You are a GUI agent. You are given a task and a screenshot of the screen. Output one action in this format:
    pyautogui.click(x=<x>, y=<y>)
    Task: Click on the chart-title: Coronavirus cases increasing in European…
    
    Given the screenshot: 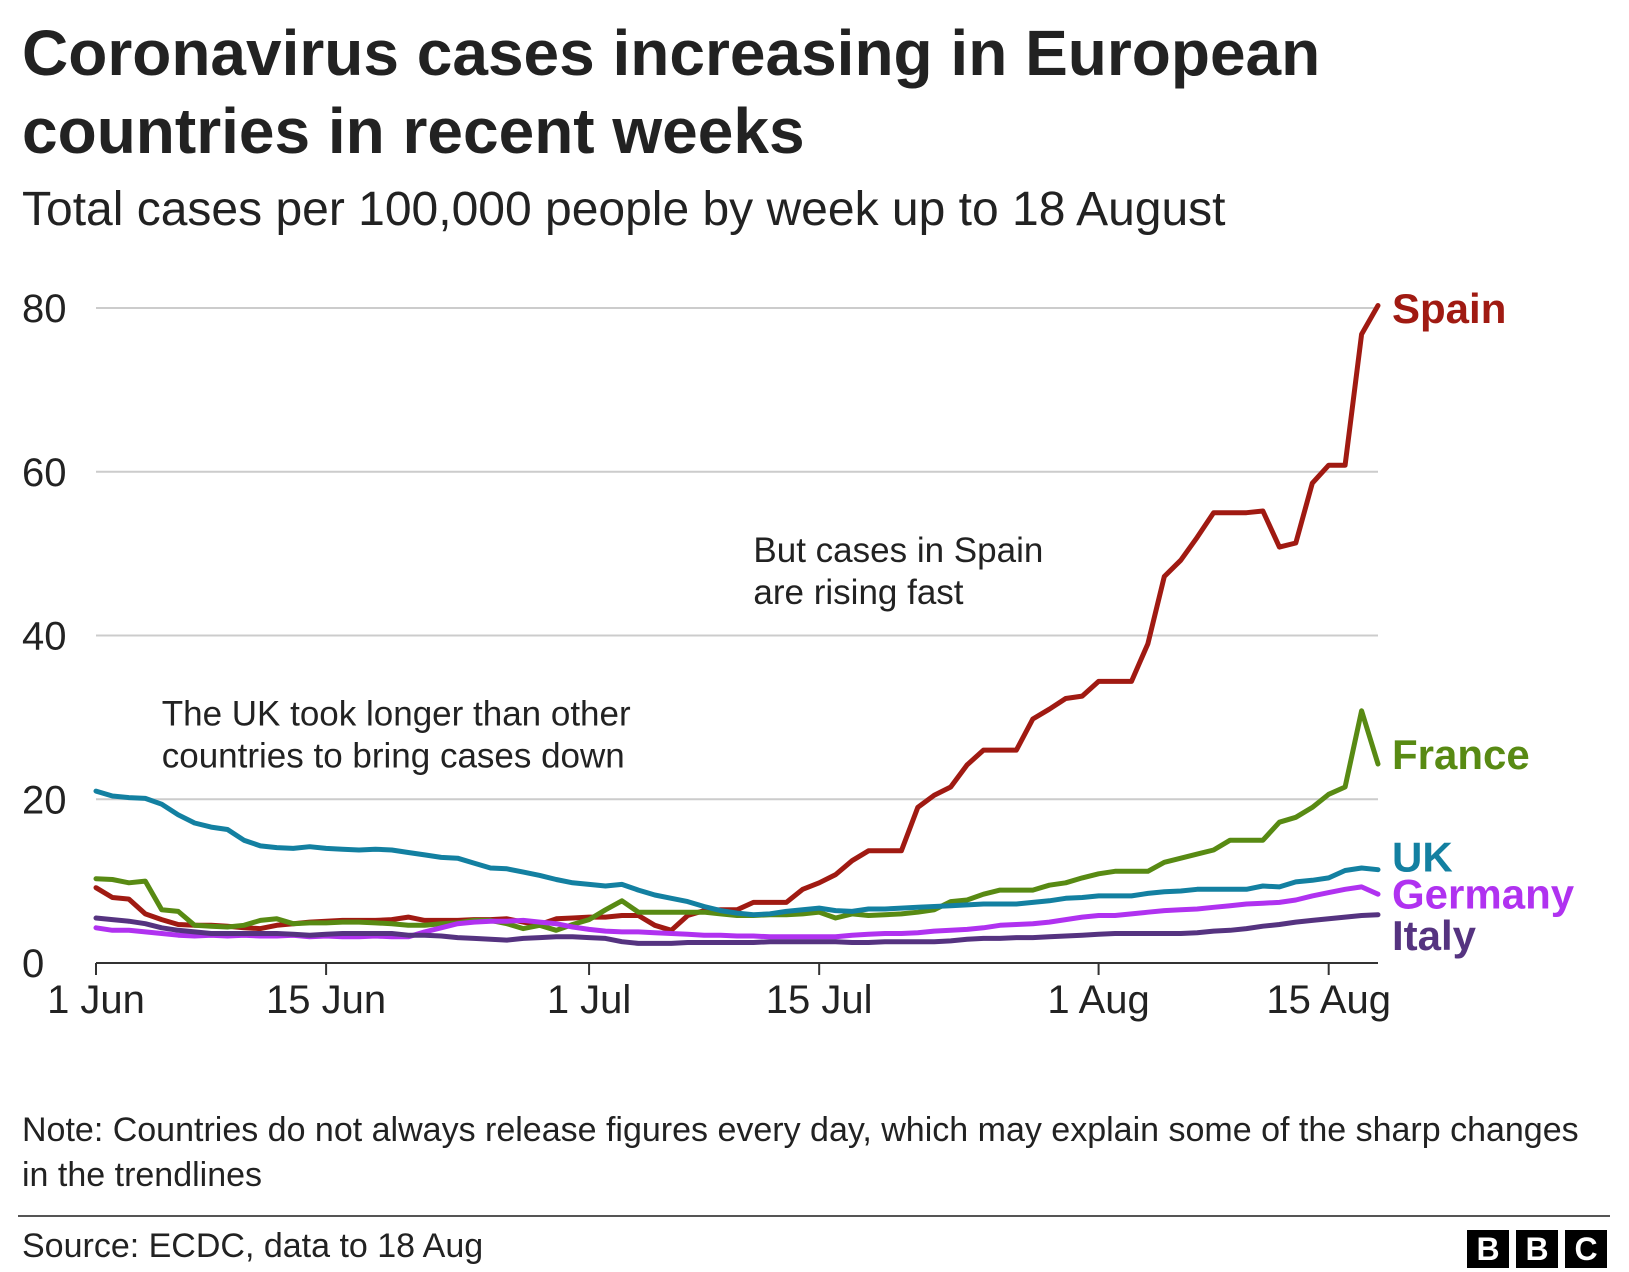 What is the action you would take?
    pyautogui.click(x=671, y=92)
    